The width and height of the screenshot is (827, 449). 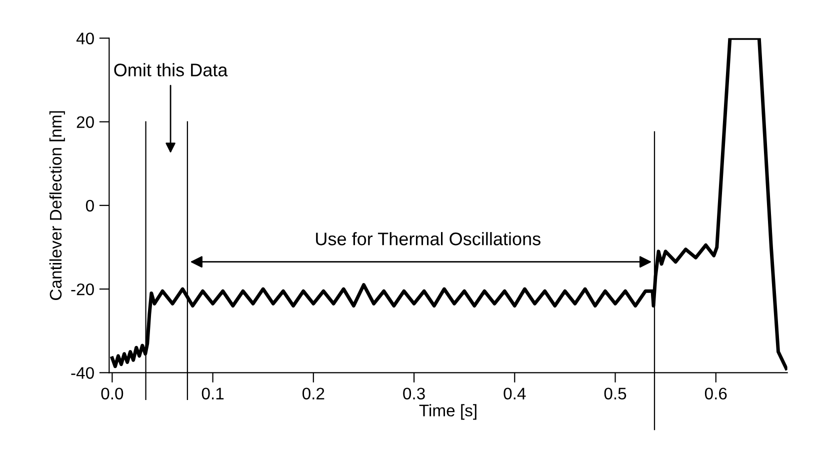 I want to click on y-tick-label: -20, so click(x=82, y=289).